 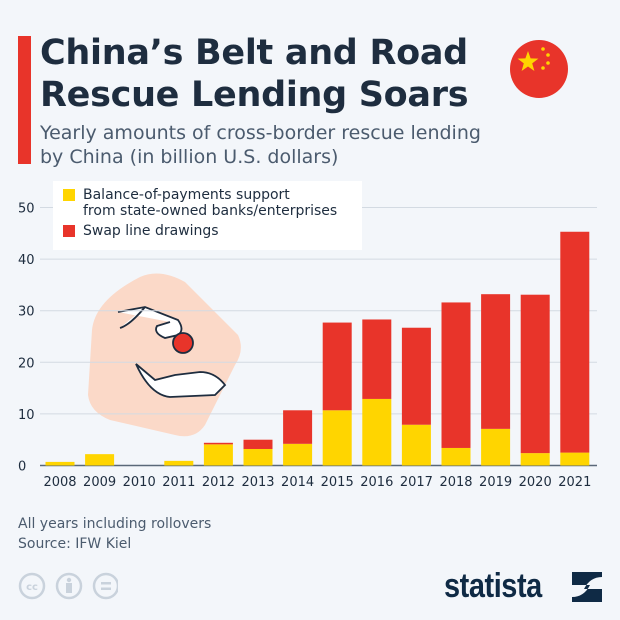 I want to click on y-tick-label: 20, so click(x=26, y=363).